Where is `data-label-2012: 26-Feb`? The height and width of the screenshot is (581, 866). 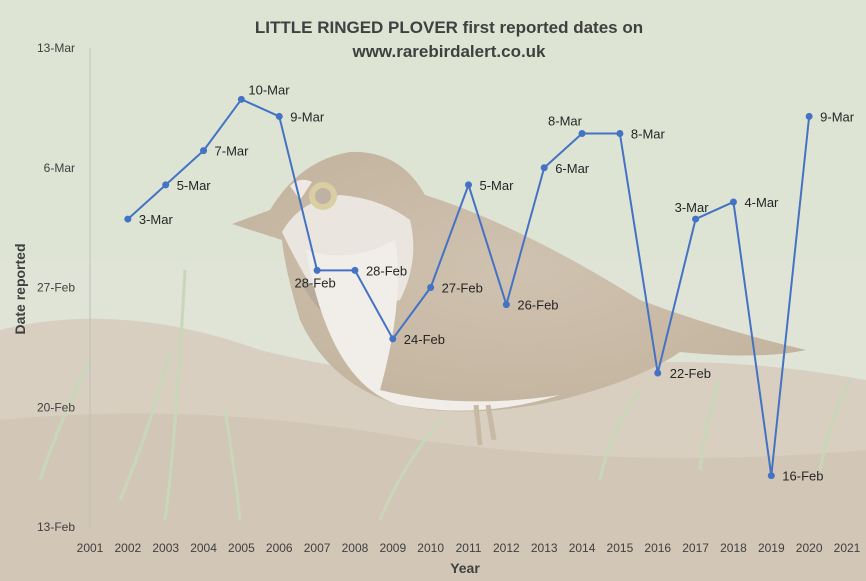 data-label-2012: 26-Feb is located at coordinates (537, 305).